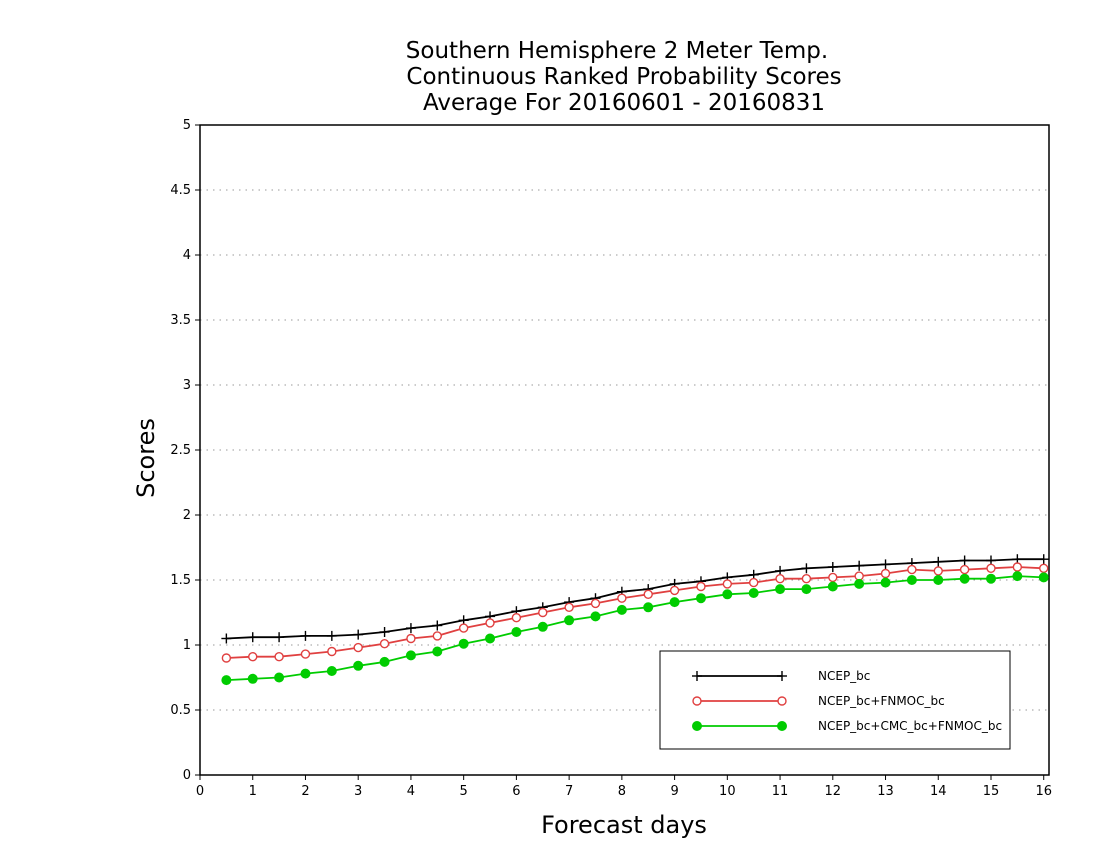 Image resolution: width=1100 pixels, height=854 pixels. I want to click on legend-item: NCEP_bc, so click(781, 676).